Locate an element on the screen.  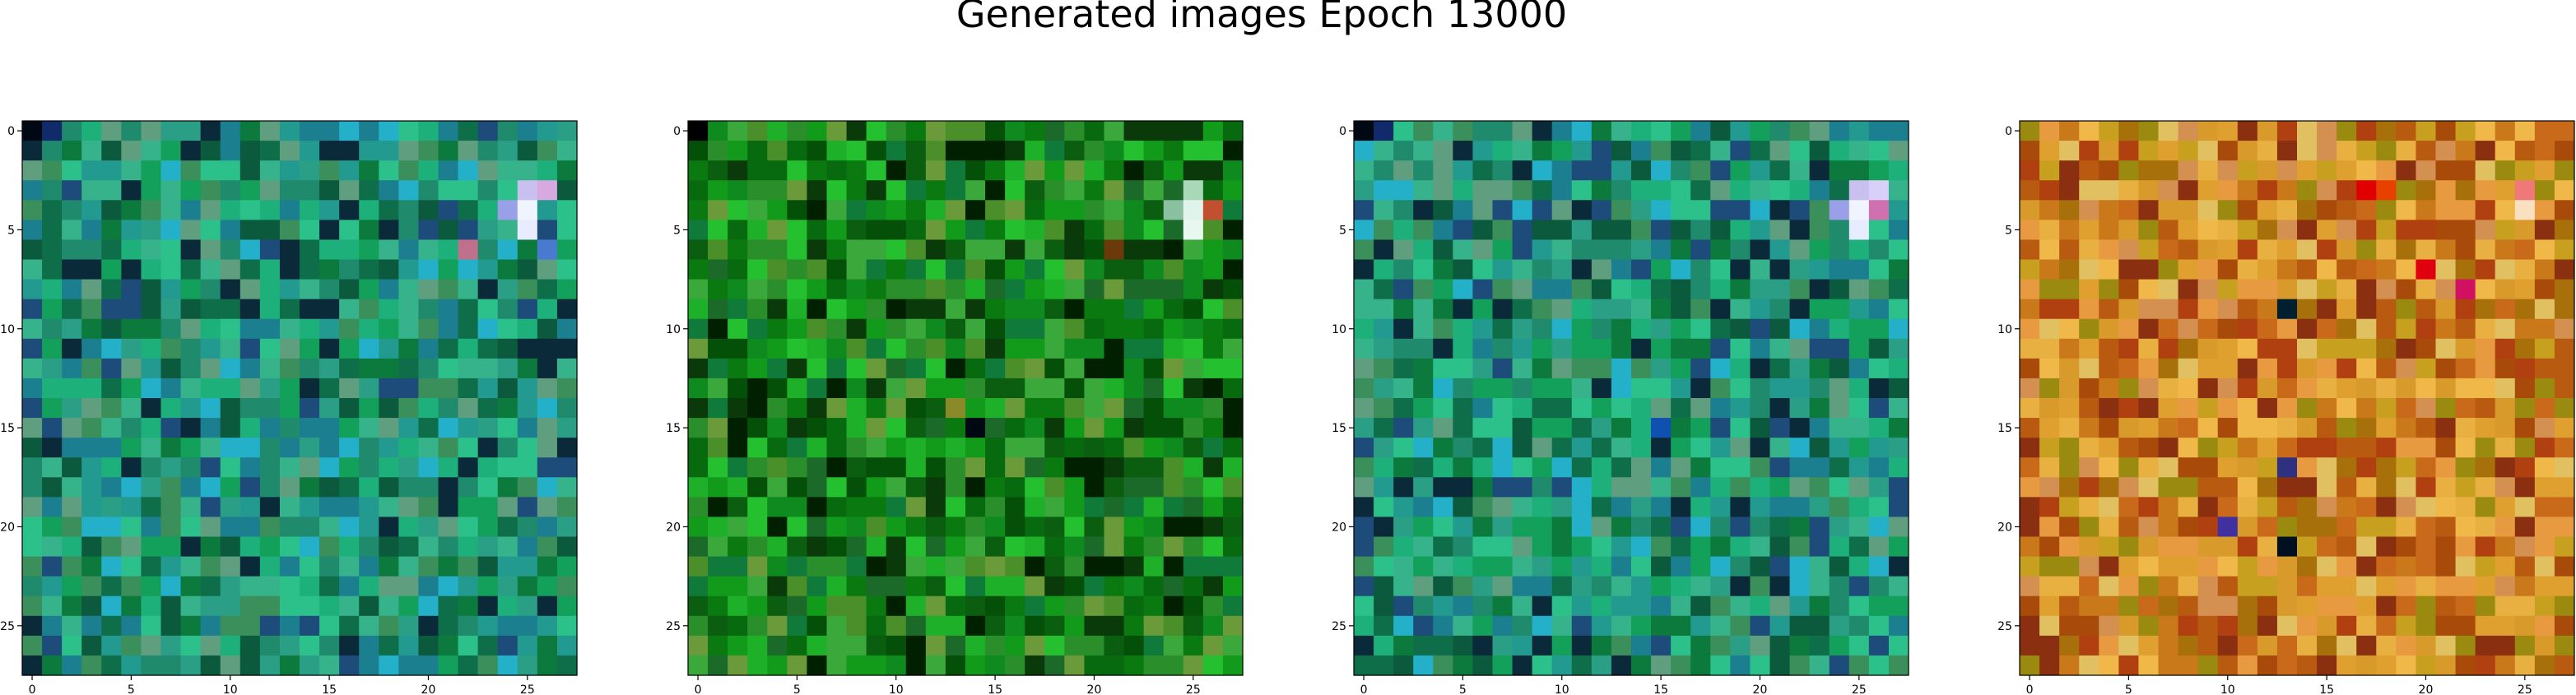
x-tick-label: 25 is located at coordinates (2525, 689).